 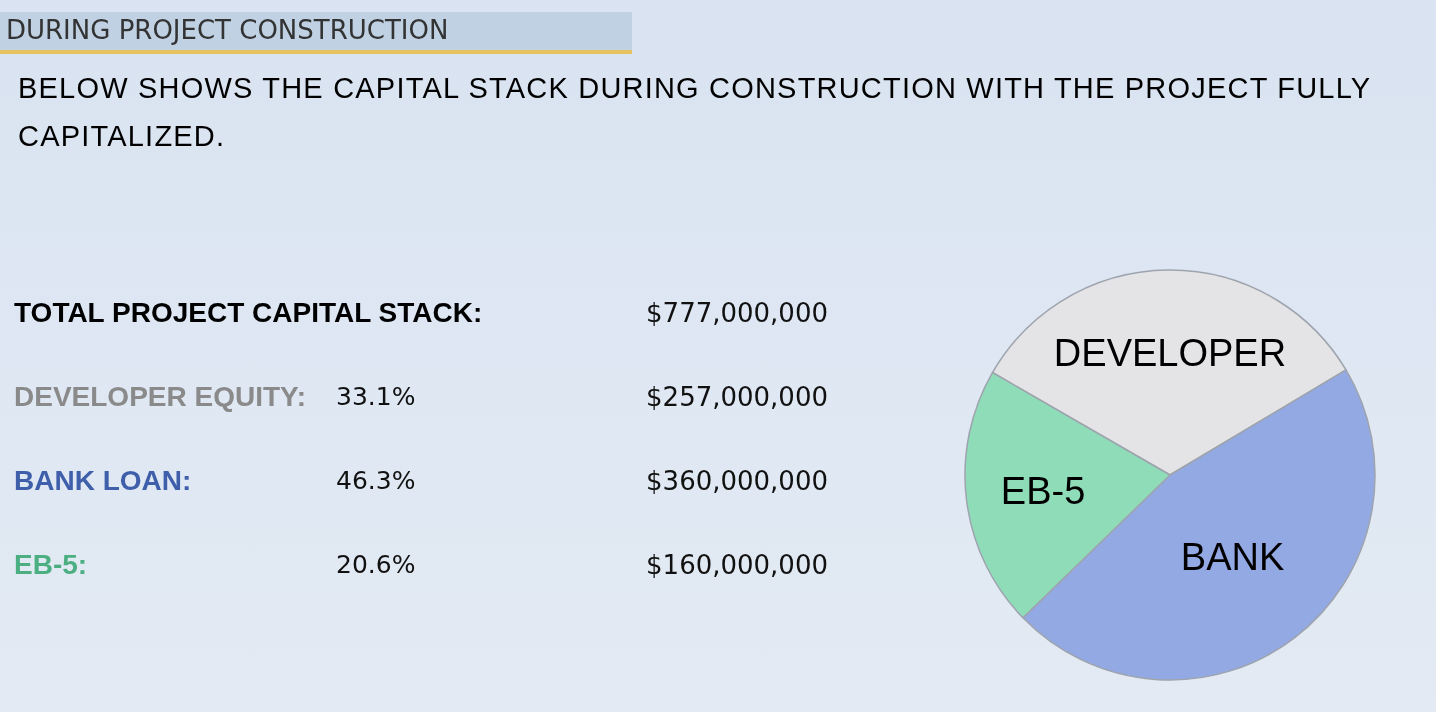 I want to click on slice-label: EB-5, so click(x=1043, y=490).